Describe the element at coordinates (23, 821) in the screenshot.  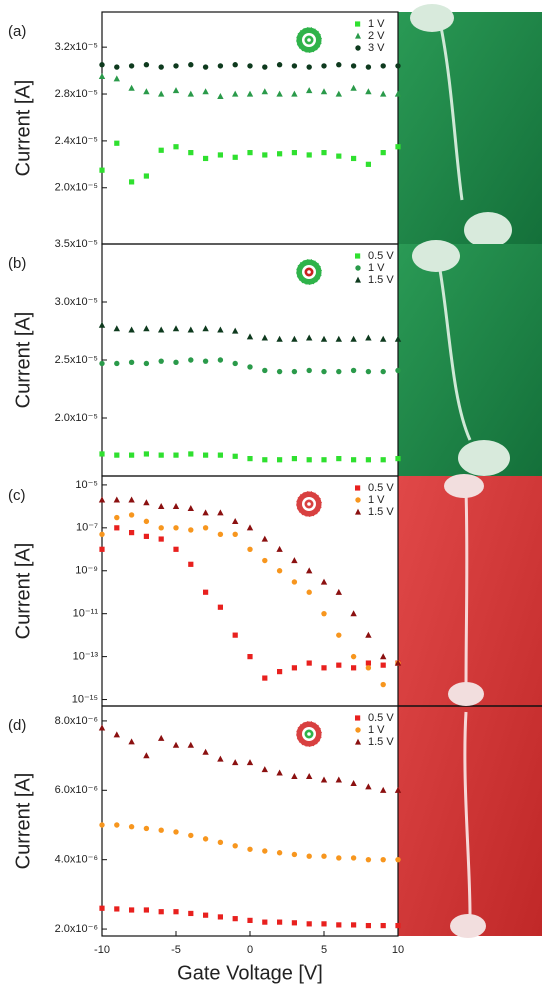
I see `y-axis-label: Current [A]` at that location.